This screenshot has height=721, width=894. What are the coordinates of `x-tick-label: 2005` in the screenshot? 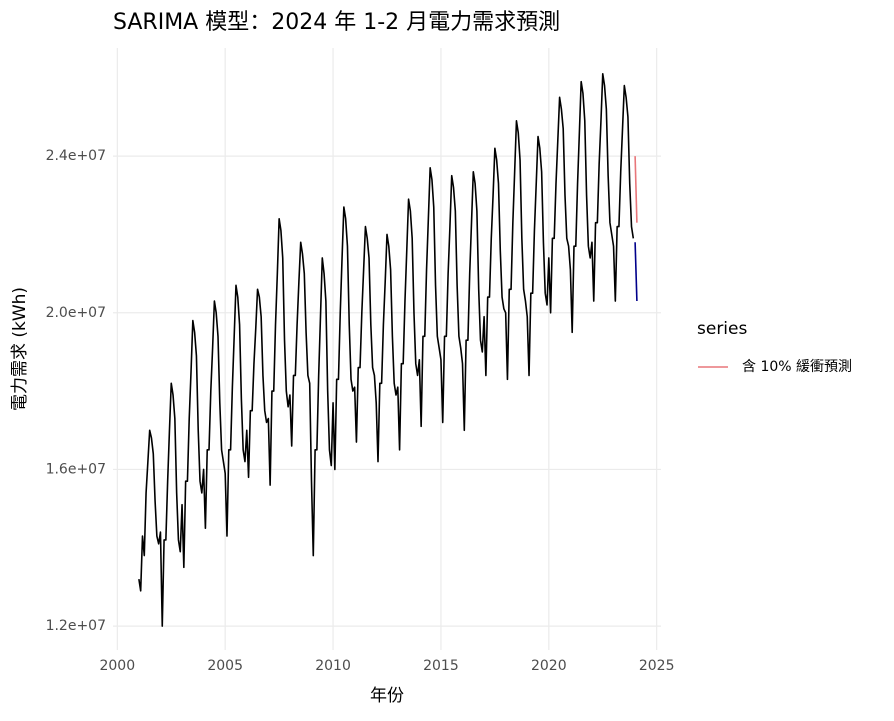 It's located at (225, 666).